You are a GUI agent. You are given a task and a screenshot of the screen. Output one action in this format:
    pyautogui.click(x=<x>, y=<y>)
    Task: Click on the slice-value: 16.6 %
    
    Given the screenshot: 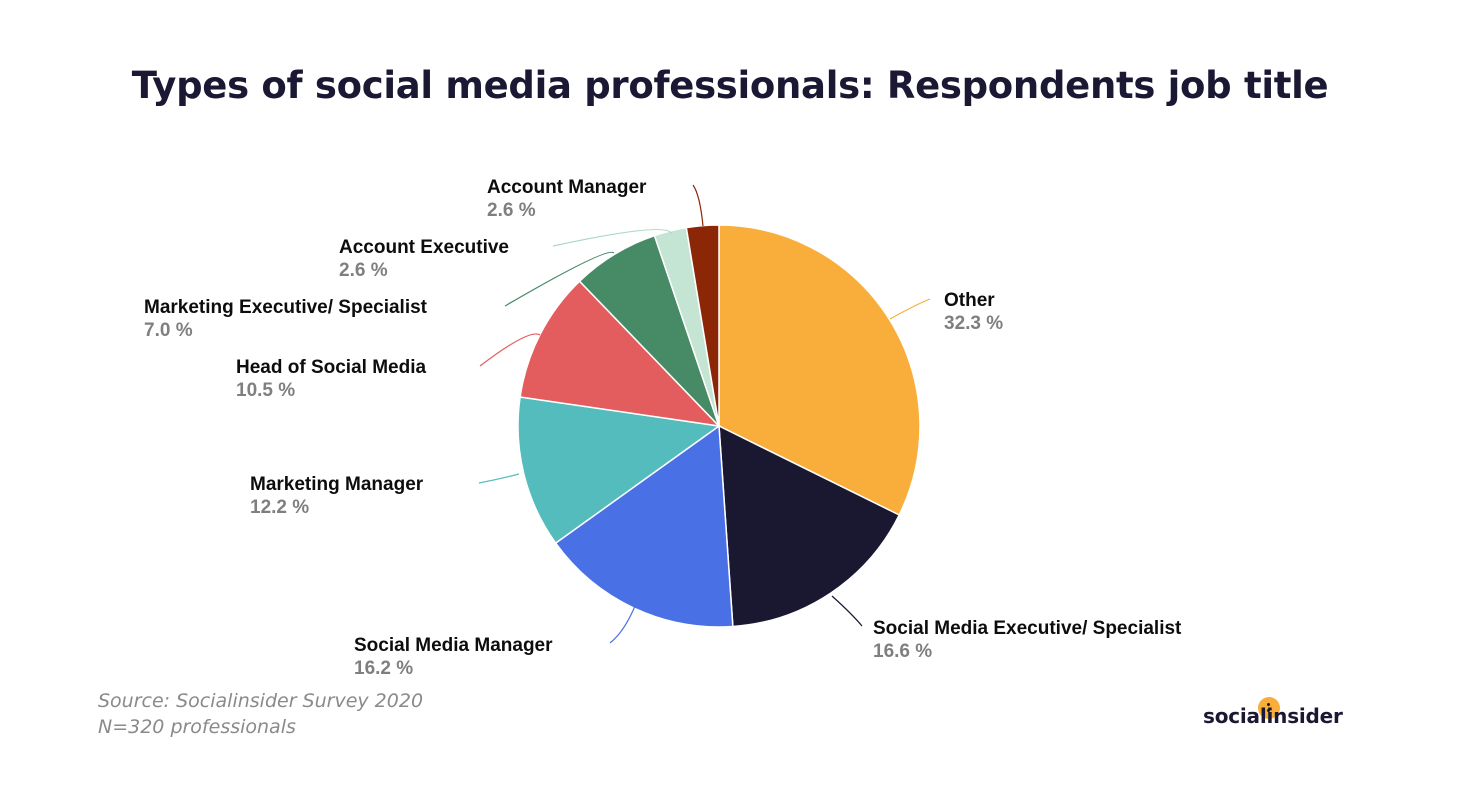 What is the action you would take?
    pyautogui.click(x=902, y=651)
    